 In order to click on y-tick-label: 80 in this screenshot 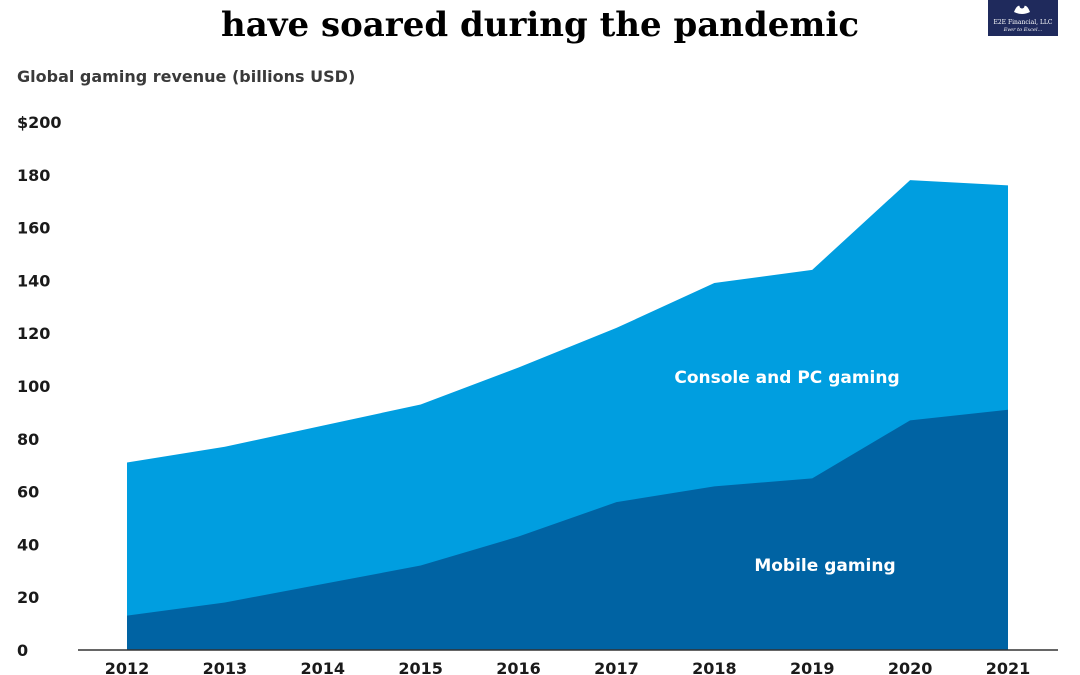, I will do `click(28, 439)`.